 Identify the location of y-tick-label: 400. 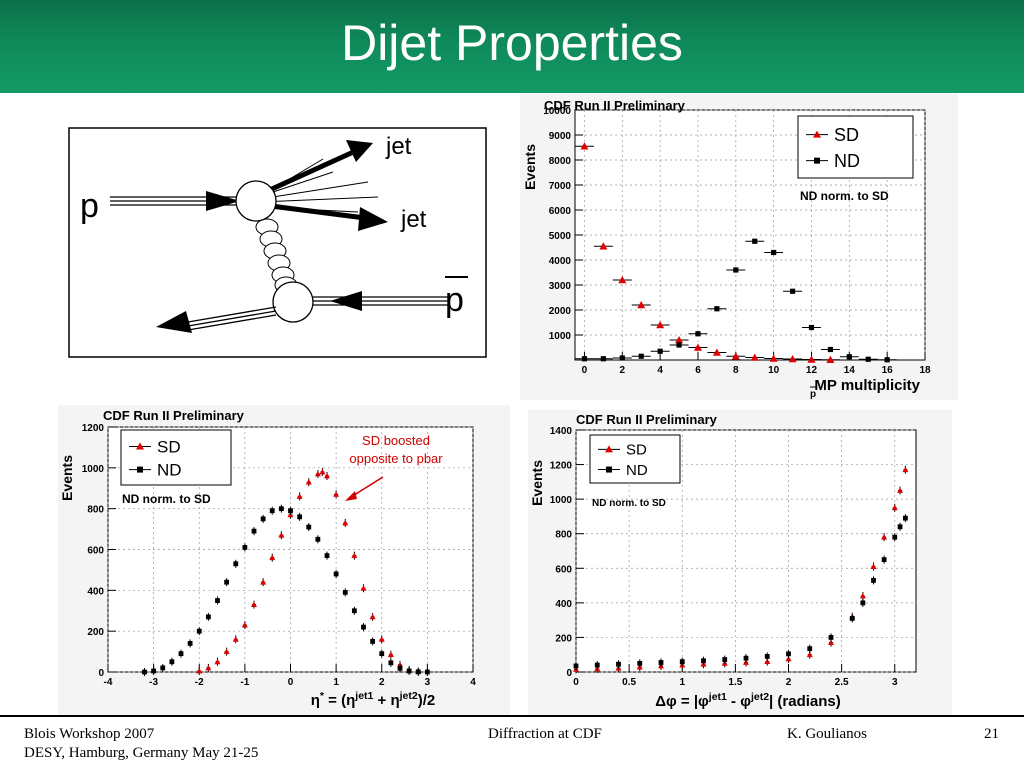
(95, 591).